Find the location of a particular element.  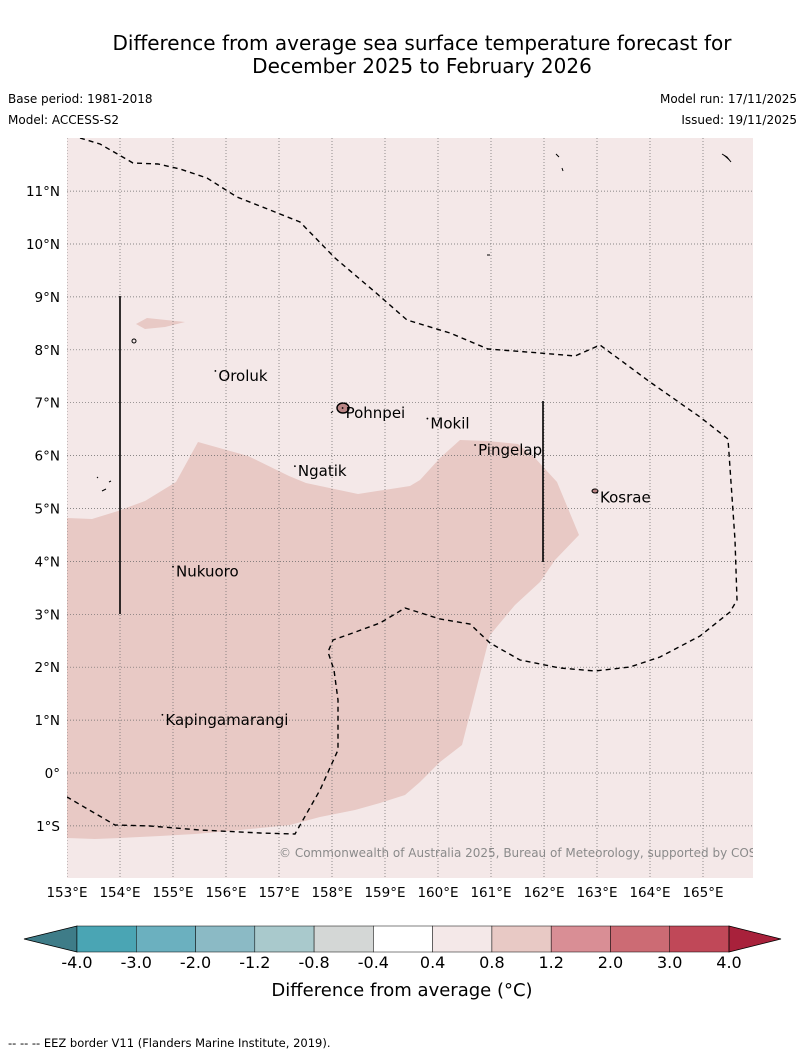

colorbar-tick-label: -1.2 is located at coordinates (254, 962).